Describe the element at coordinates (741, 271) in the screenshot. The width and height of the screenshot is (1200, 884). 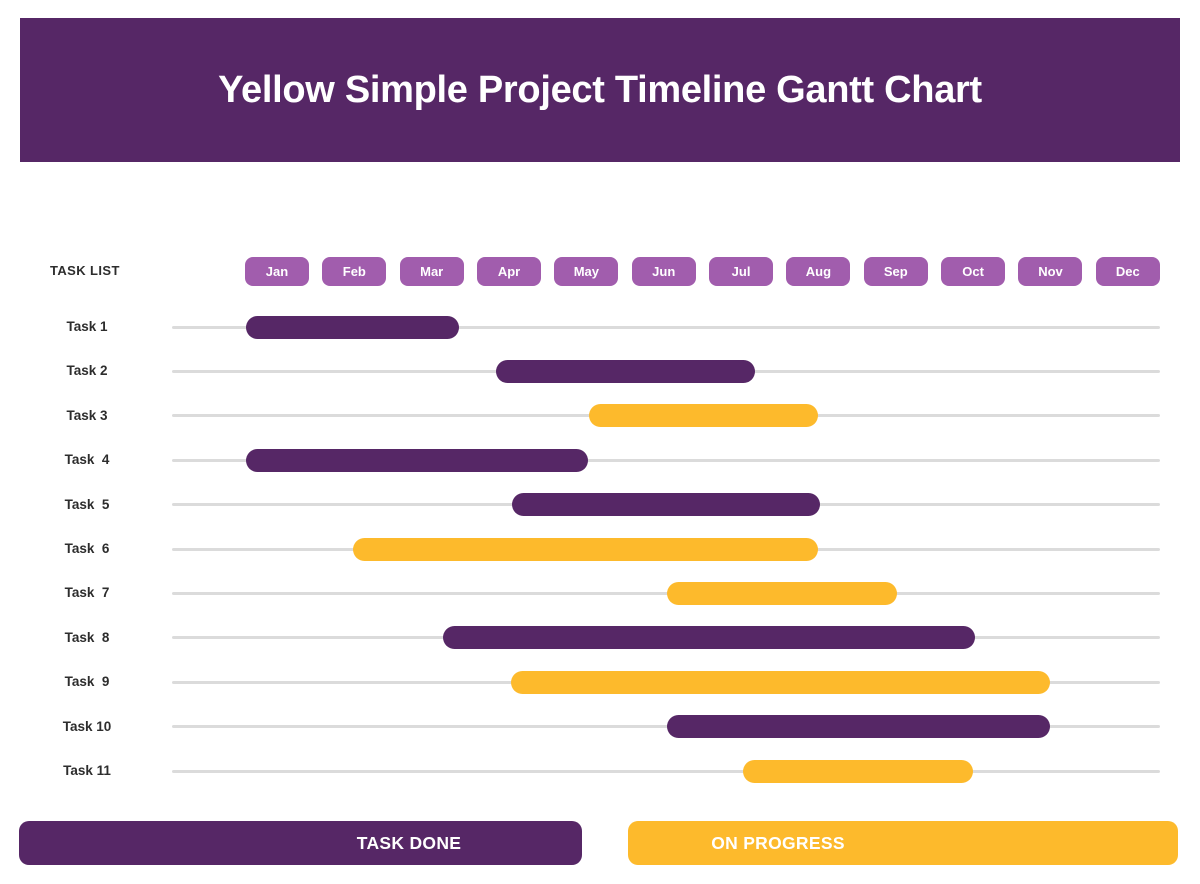
I see `month-pill-jul: Jul` at that location.